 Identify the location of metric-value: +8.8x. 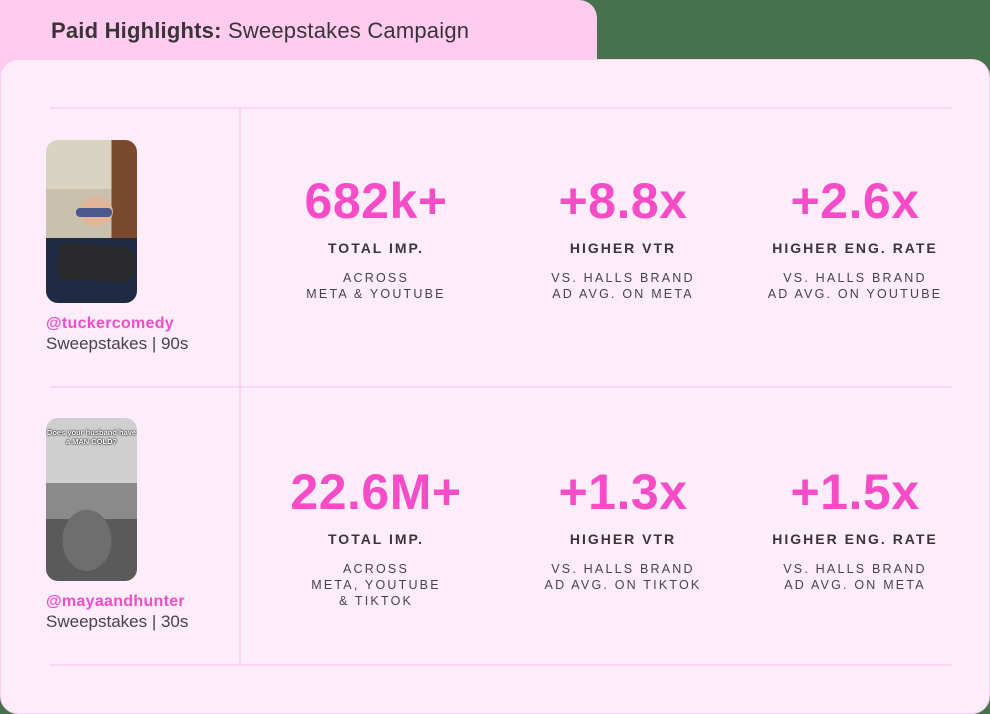
(623, 201).